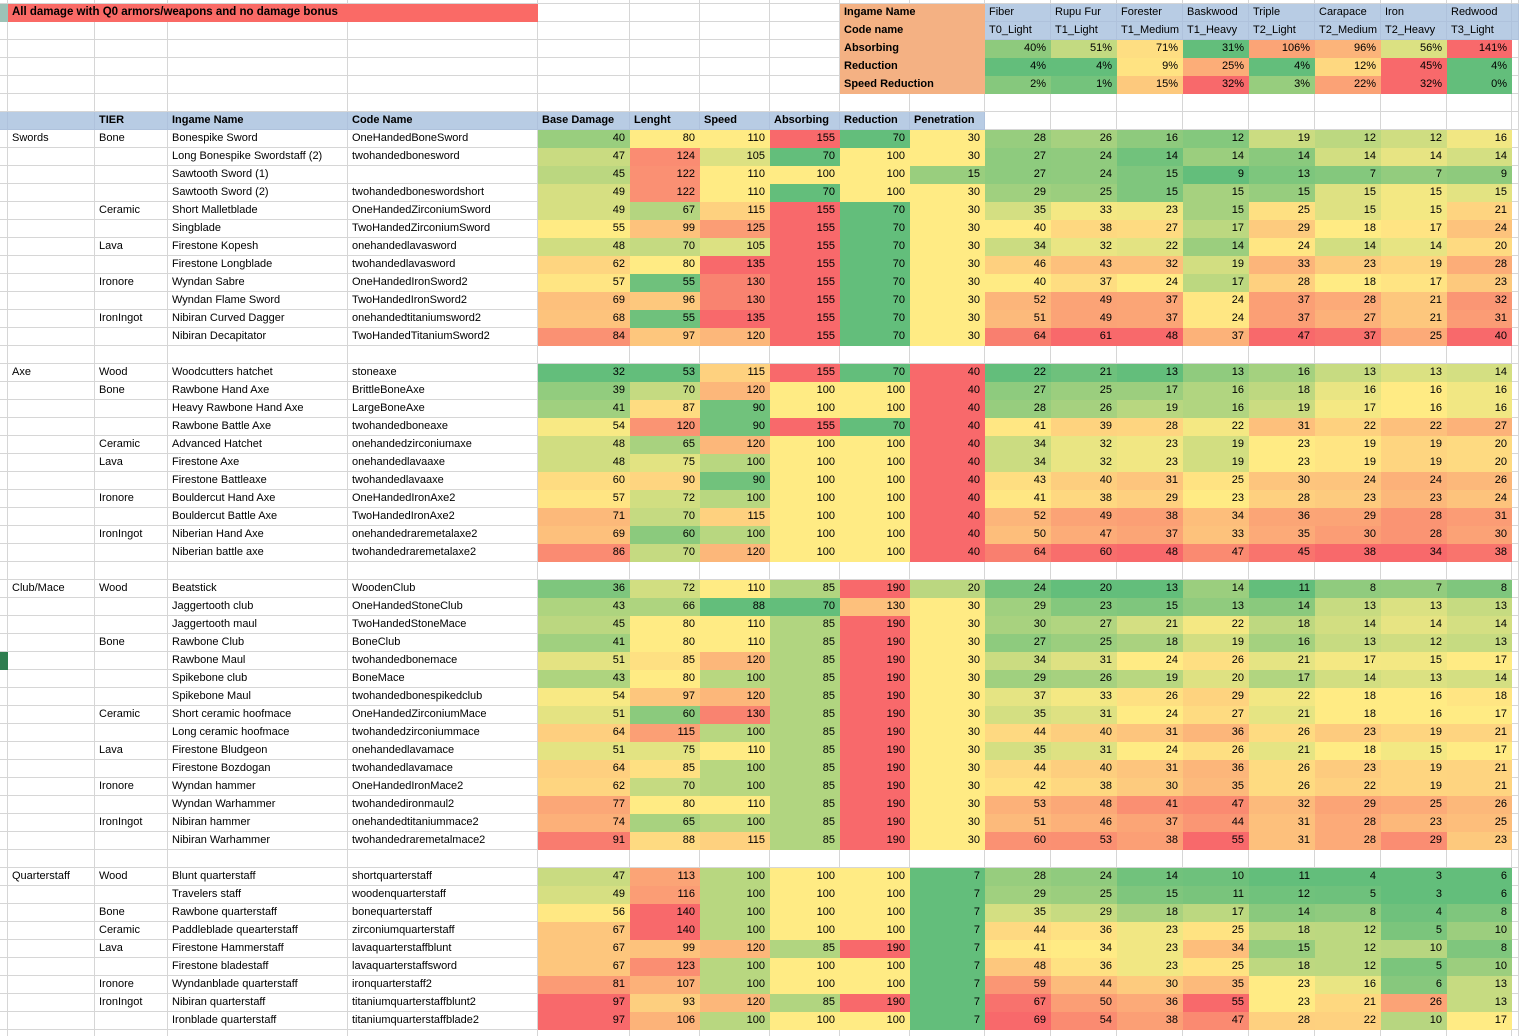 The height and width of the screenshot is (1036, 1519). Describe the element at coordinates (443, 787) in the screenshot. I see `code-name-cell: OneHandedIronMace2` at that location.